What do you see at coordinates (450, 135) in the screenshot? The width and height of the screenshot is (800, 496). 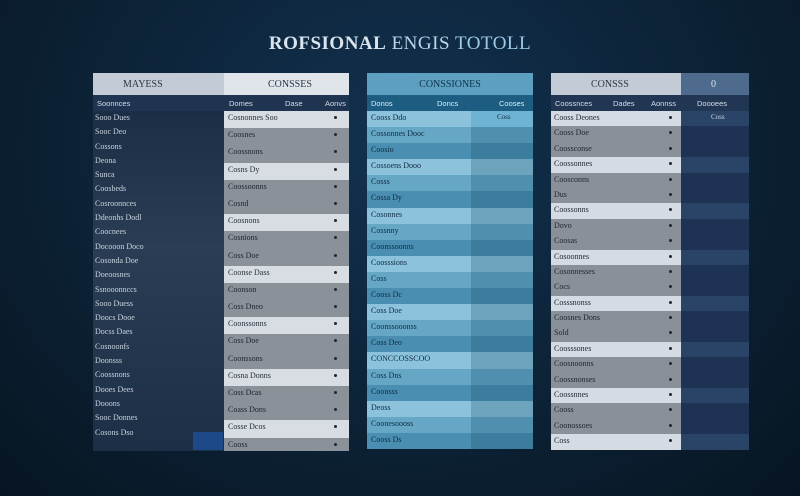 I see `table-row: Cossonnes Dooc` at bounding box center [450, 135].